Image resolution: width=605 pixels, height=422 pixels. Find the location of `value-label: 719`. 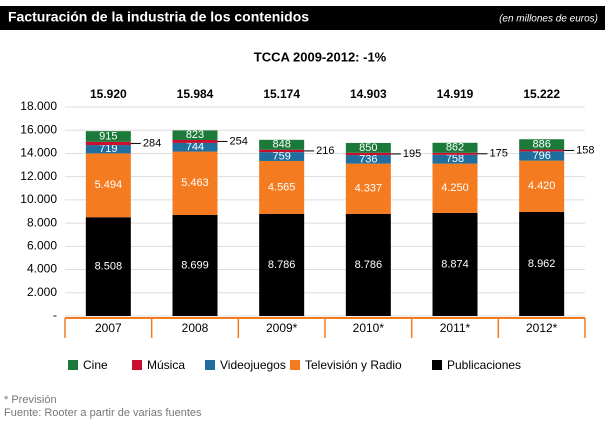

value-label: 719 is located at coordinates (108, 149).